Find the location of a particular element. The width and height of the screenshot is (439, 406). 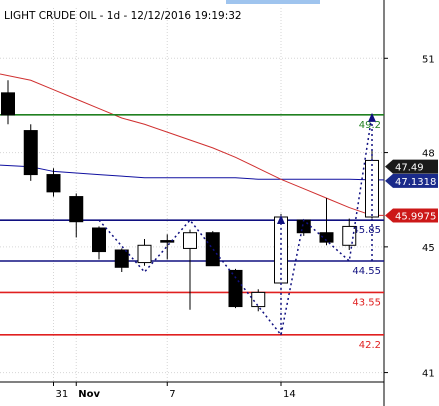

level-label: 49.2 is located at coordinates (370, 125).